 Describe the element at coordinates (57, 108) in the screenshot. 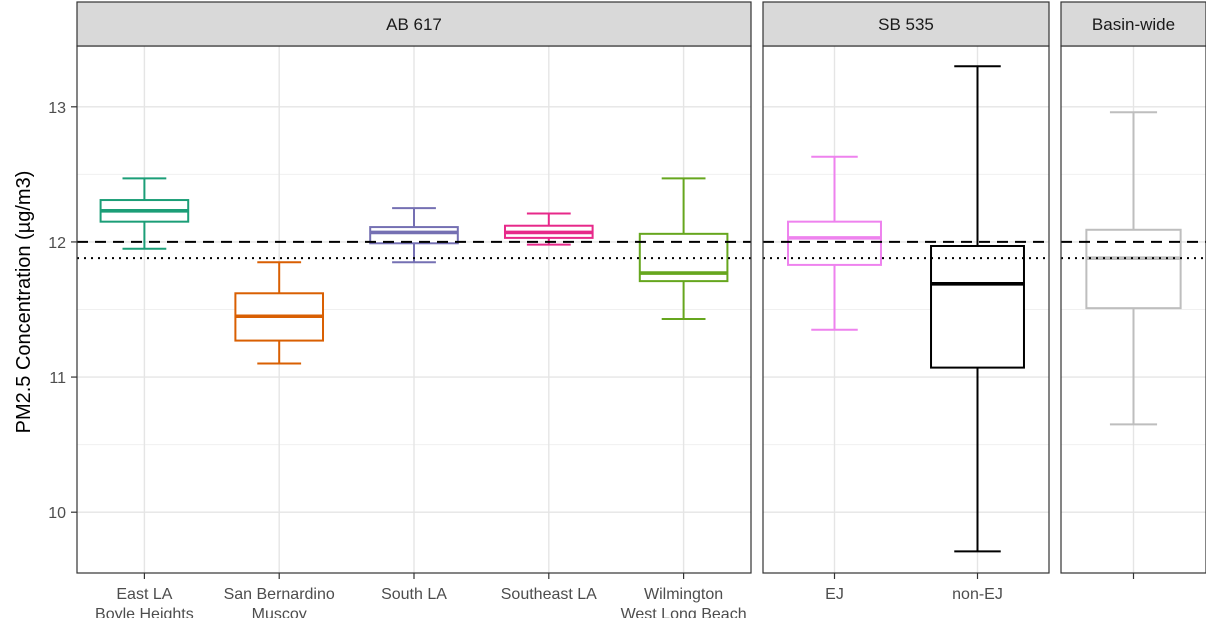

I see `y-tick-label: 13` at that location.